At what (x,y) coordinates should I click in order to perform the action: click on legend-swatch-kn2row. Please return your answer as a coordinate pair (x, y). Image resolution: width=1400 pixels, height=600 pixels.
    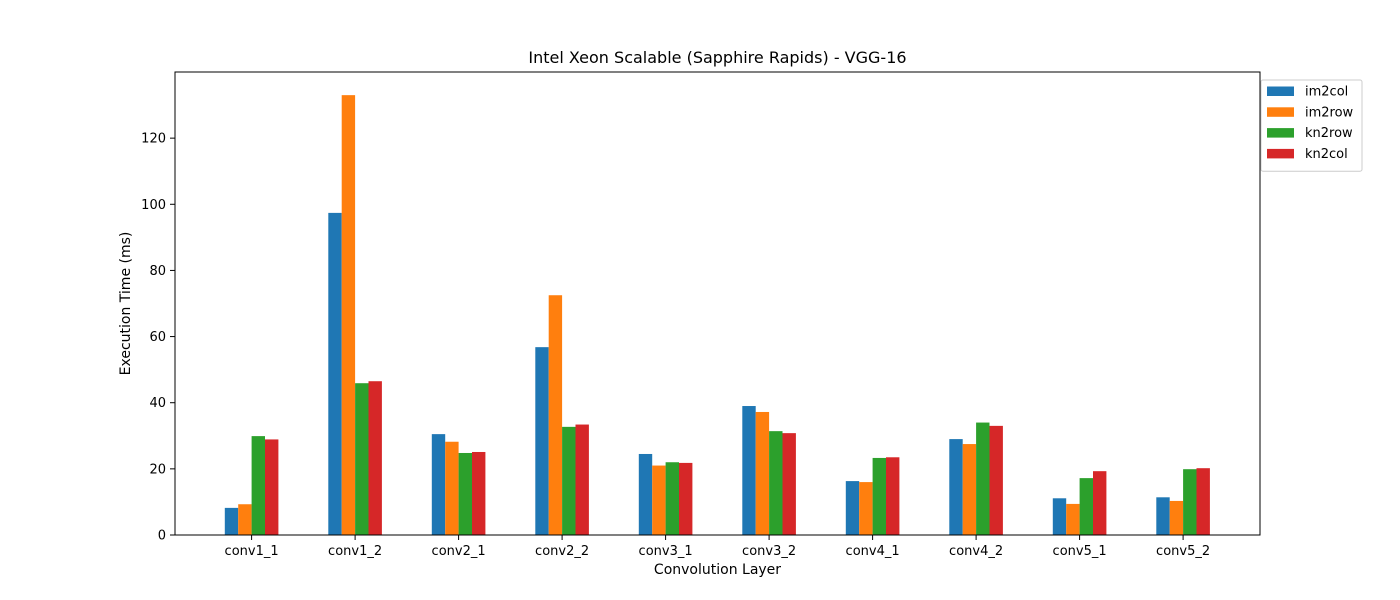
    Looking at the image, I should click on (1280, 133).